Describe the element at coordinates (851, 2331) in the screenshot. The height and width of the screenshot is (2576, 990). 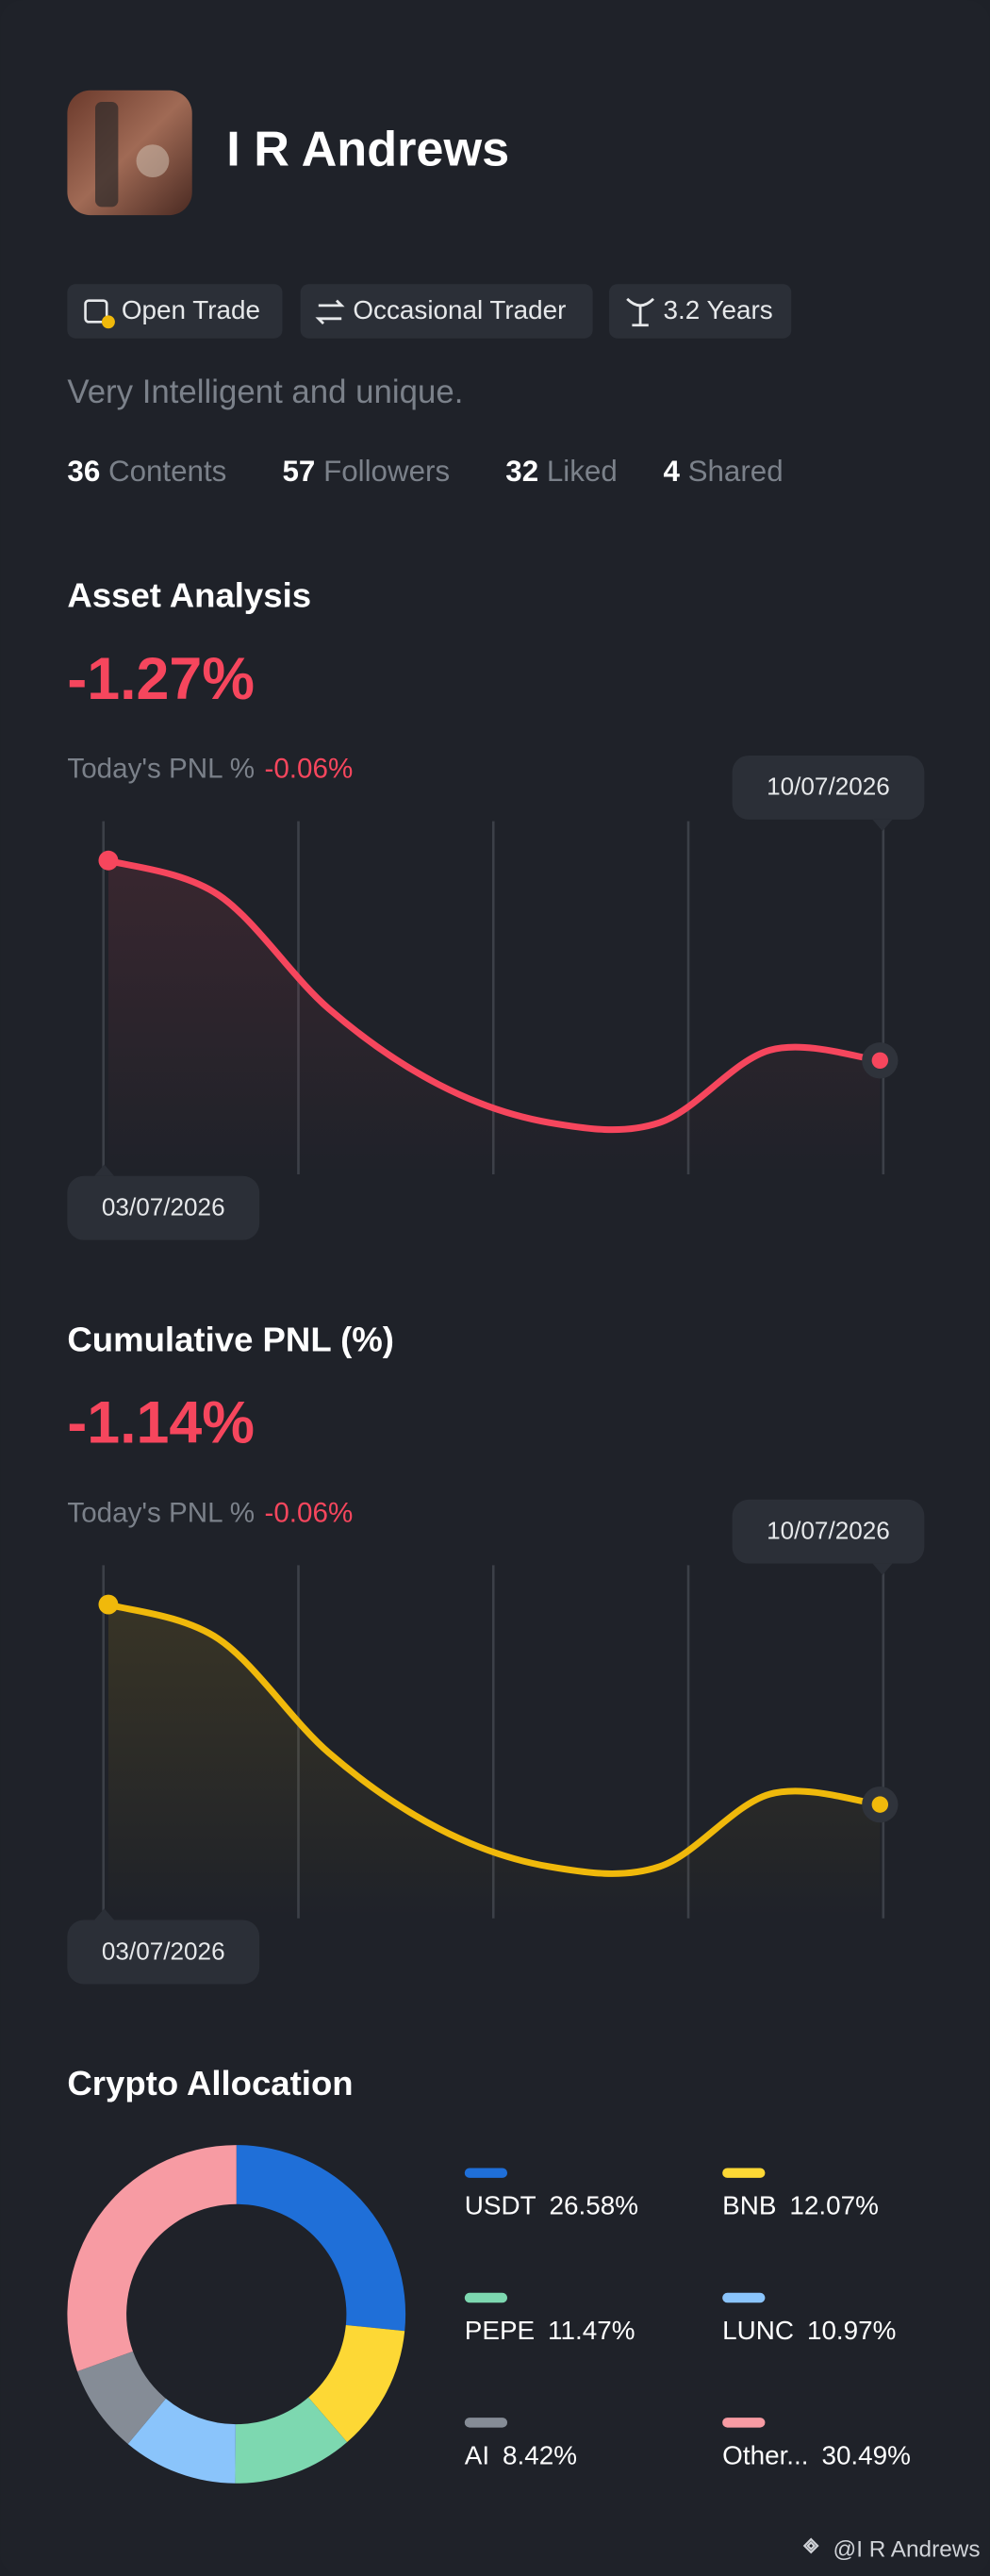
I see `legend-value: 10.97%` at that location.